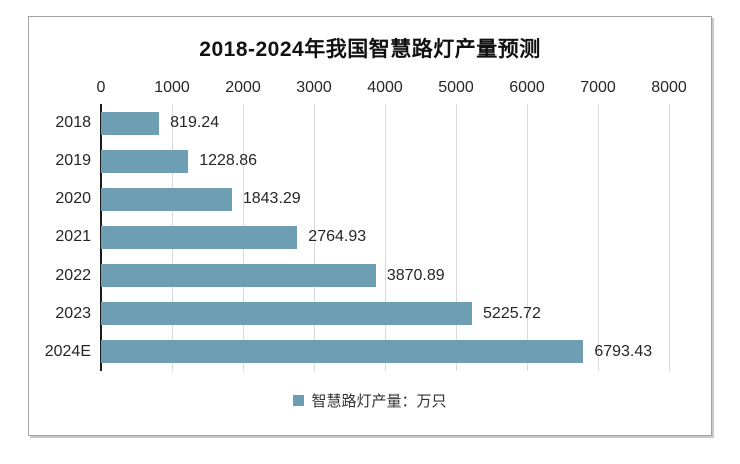  I want to click on bar-row: 2764.93, so click(385, 237).